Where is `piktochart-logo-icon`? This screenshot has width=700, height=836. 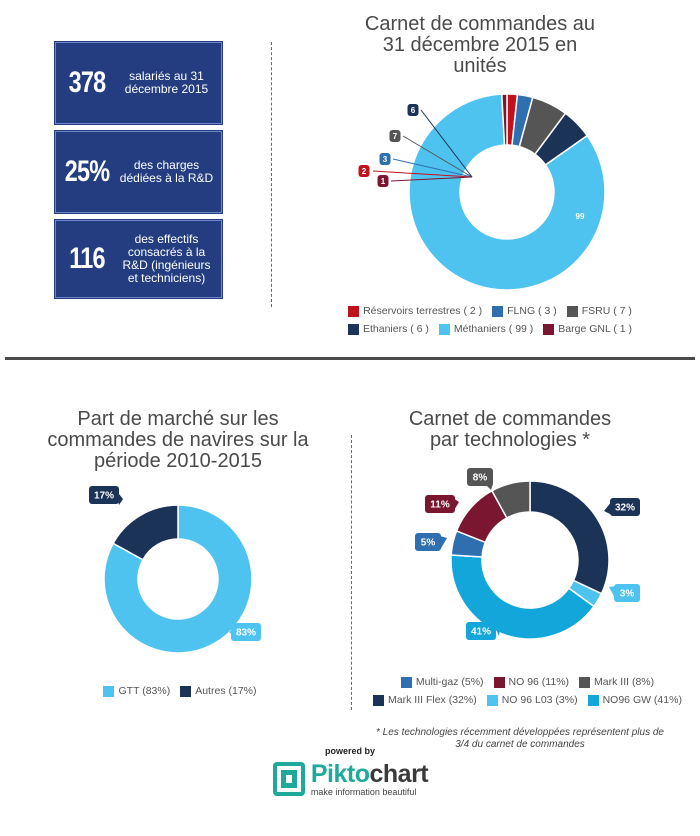
piktochart-logo-icon is located at coordinates (288, 779).